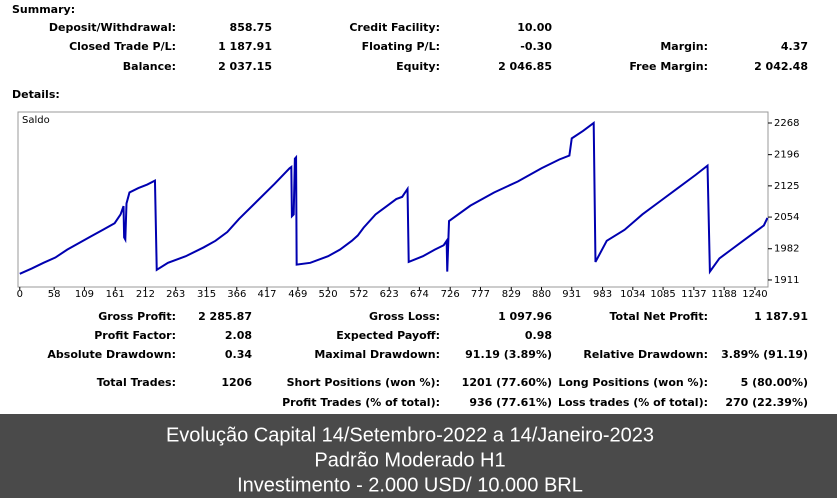 This screenshot has height=502, width=837. I want to click on field-label: Gross Loss:, so click(404, 316).